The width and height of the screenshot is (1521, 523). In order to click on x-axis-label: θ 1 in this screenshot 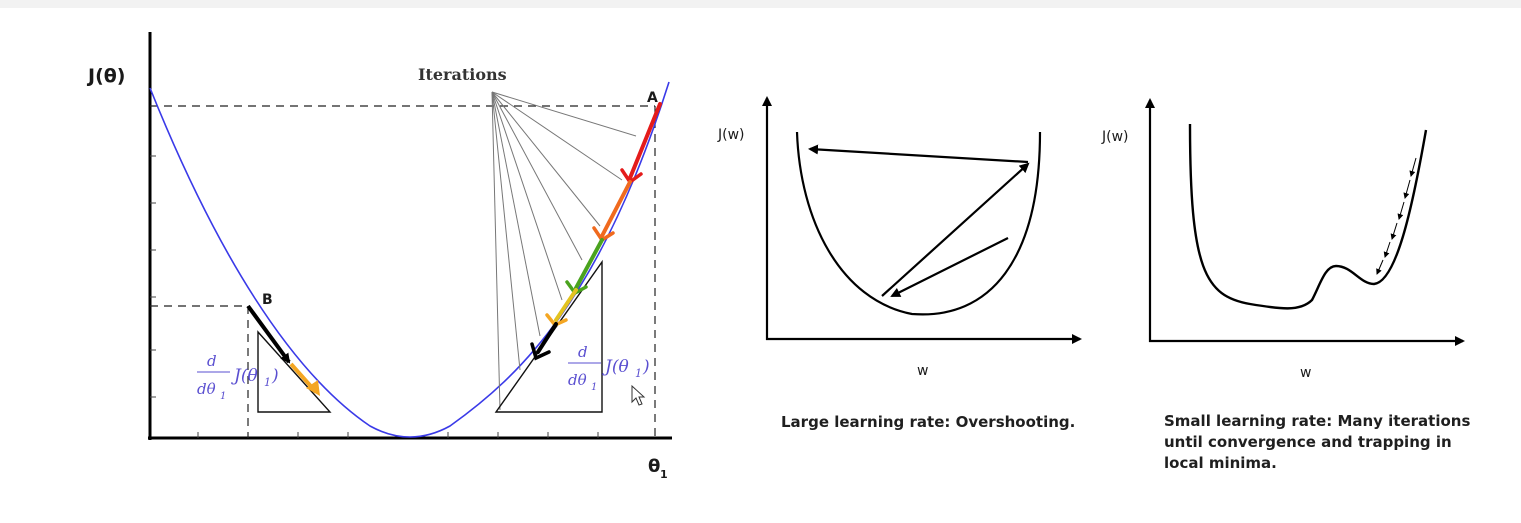, I will do `click(658, 468)`.